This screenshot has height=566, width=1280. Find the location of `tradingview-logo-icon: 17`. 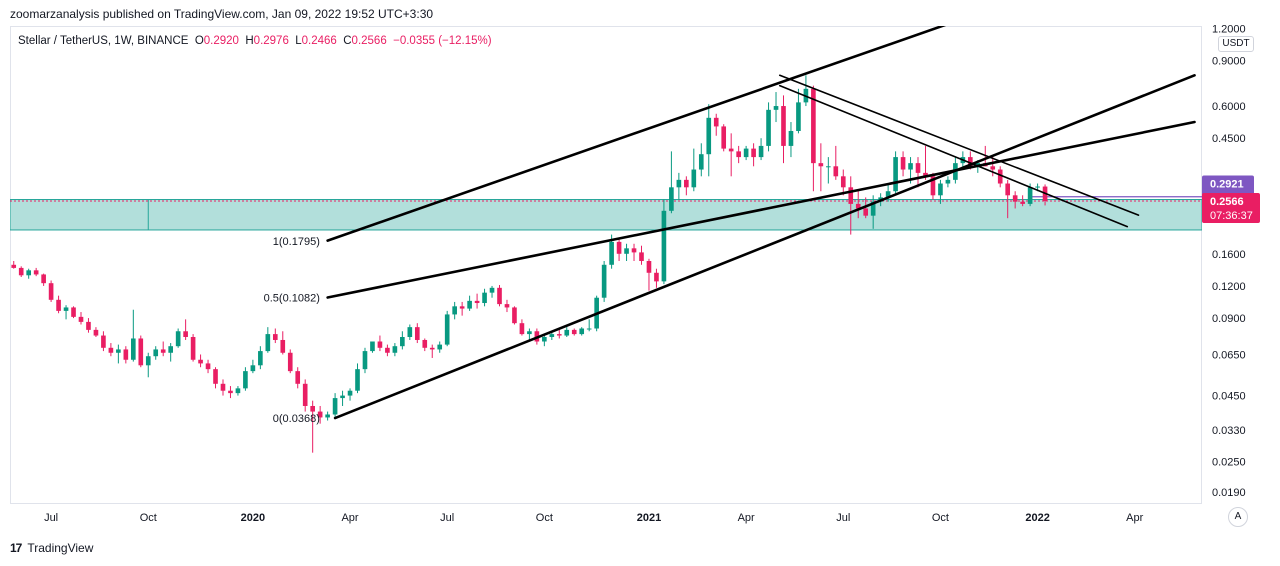

tradingview-logo-icon: 17 is located at coordinates (16, 548).